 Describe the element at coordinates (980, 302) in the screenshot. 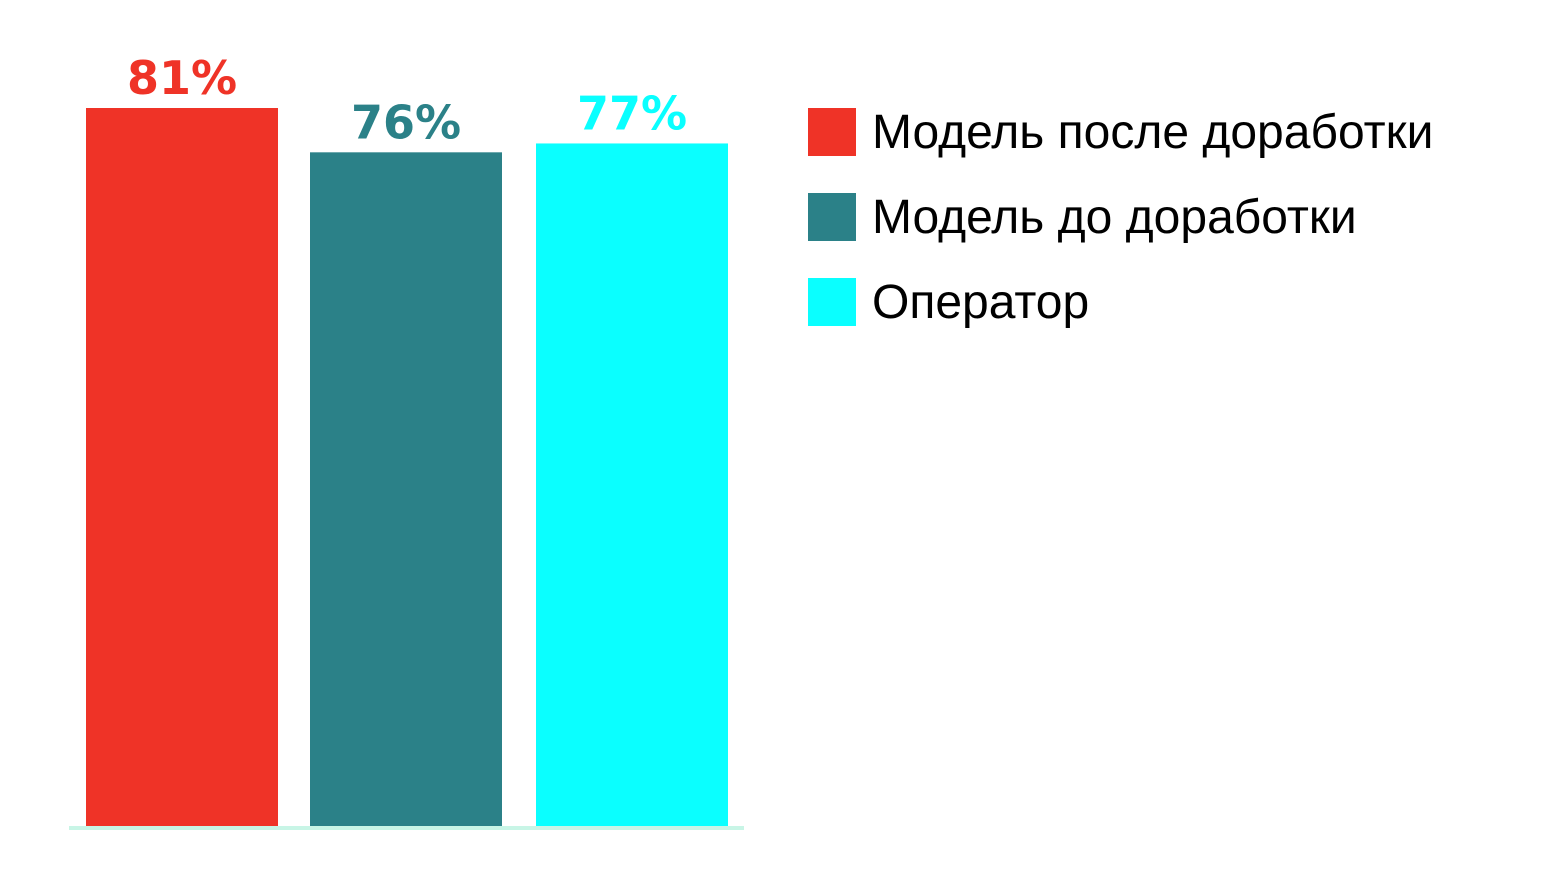

I see `legend-label-3: Оператор` at that location.